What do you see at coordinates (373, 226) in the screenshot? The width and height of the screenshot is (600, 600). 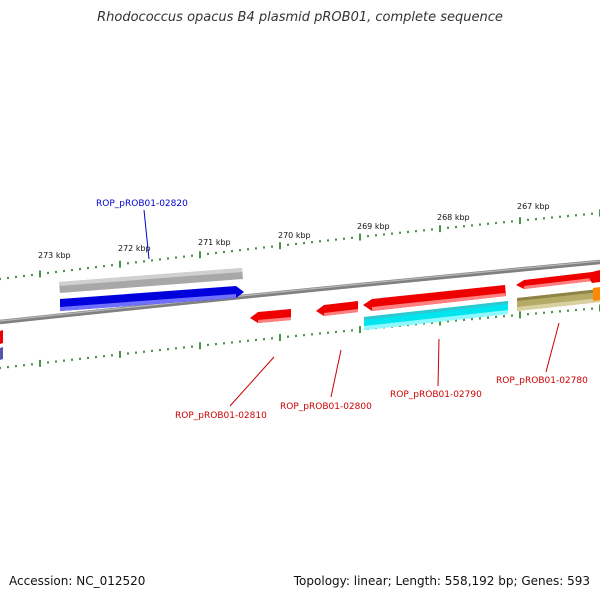 I see `ruler-label-269: 269 kbp` at bounding box center [373, 226].